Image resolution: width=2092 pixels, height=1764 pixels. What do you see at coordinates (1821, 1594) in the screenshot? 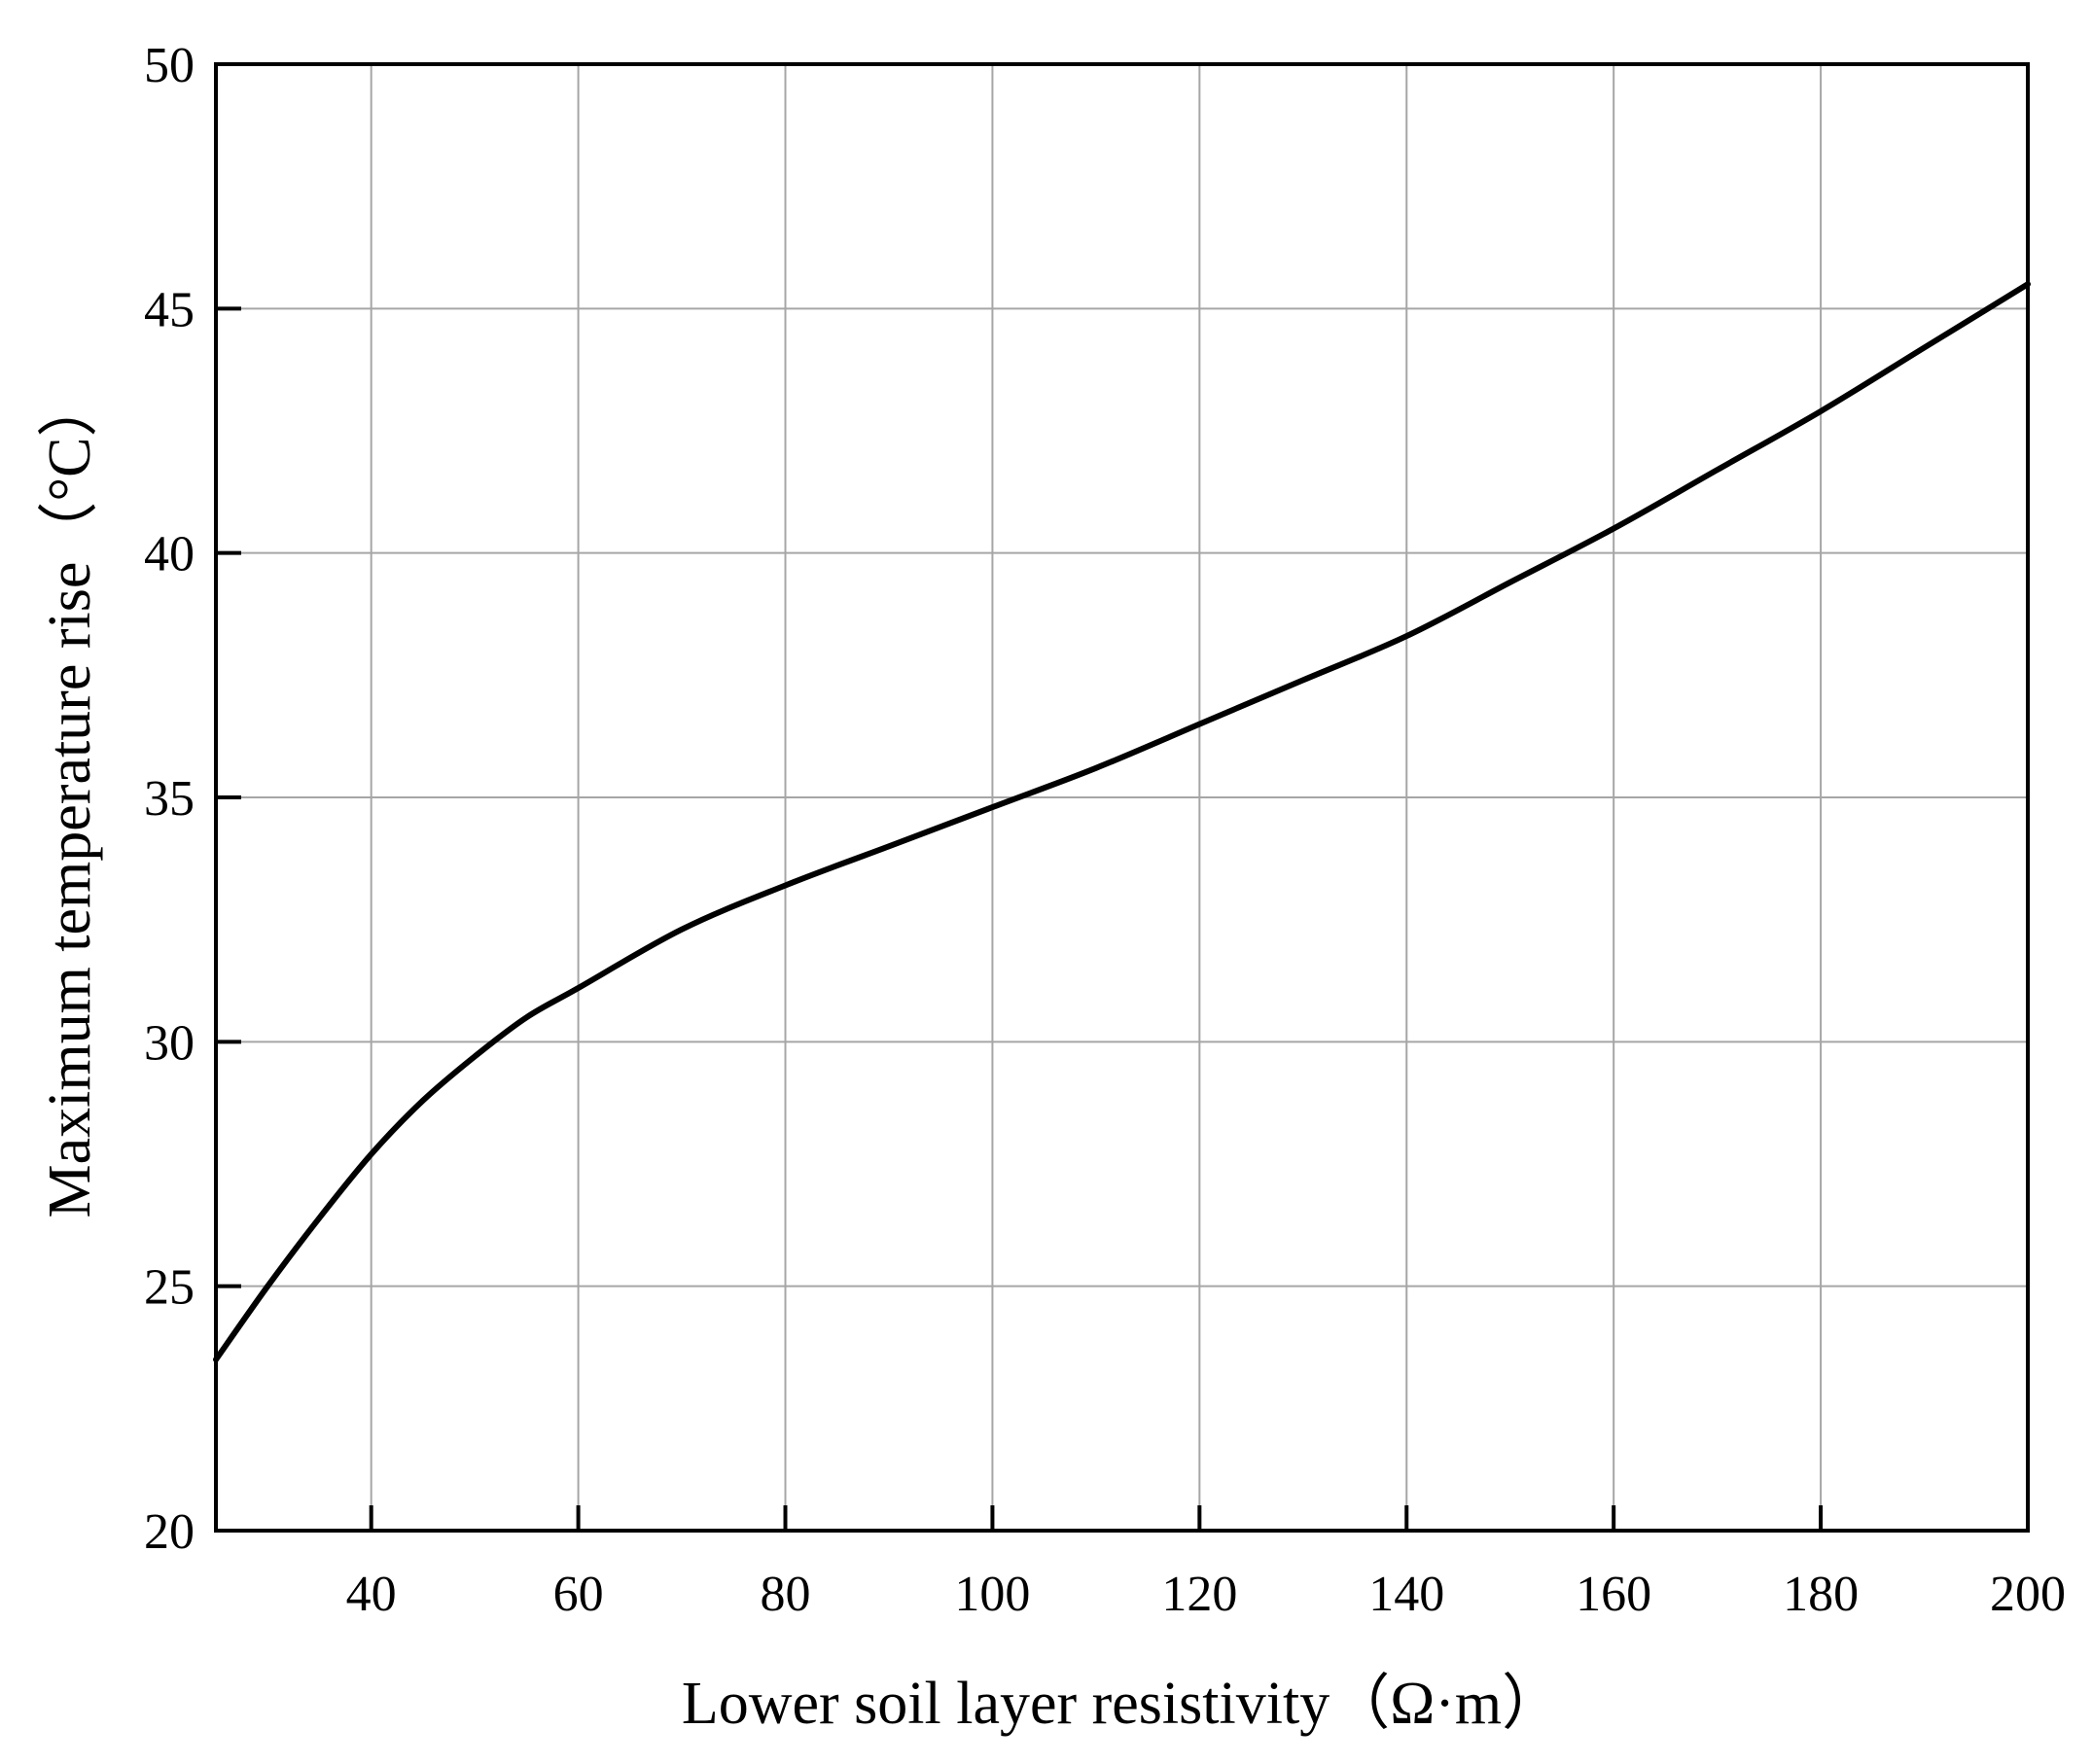
I see `x-tick-label: 180` at bounding box center [1821, 1594].